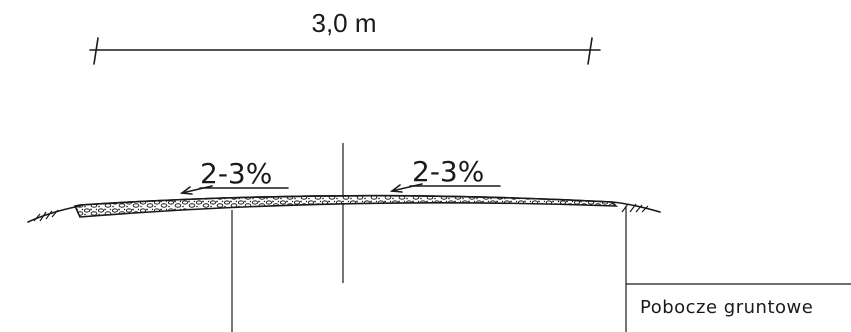 The width and height of the screenshot is (851, 332). I want to click on right-slope-annotation: 2-3%, so click(445, 174).